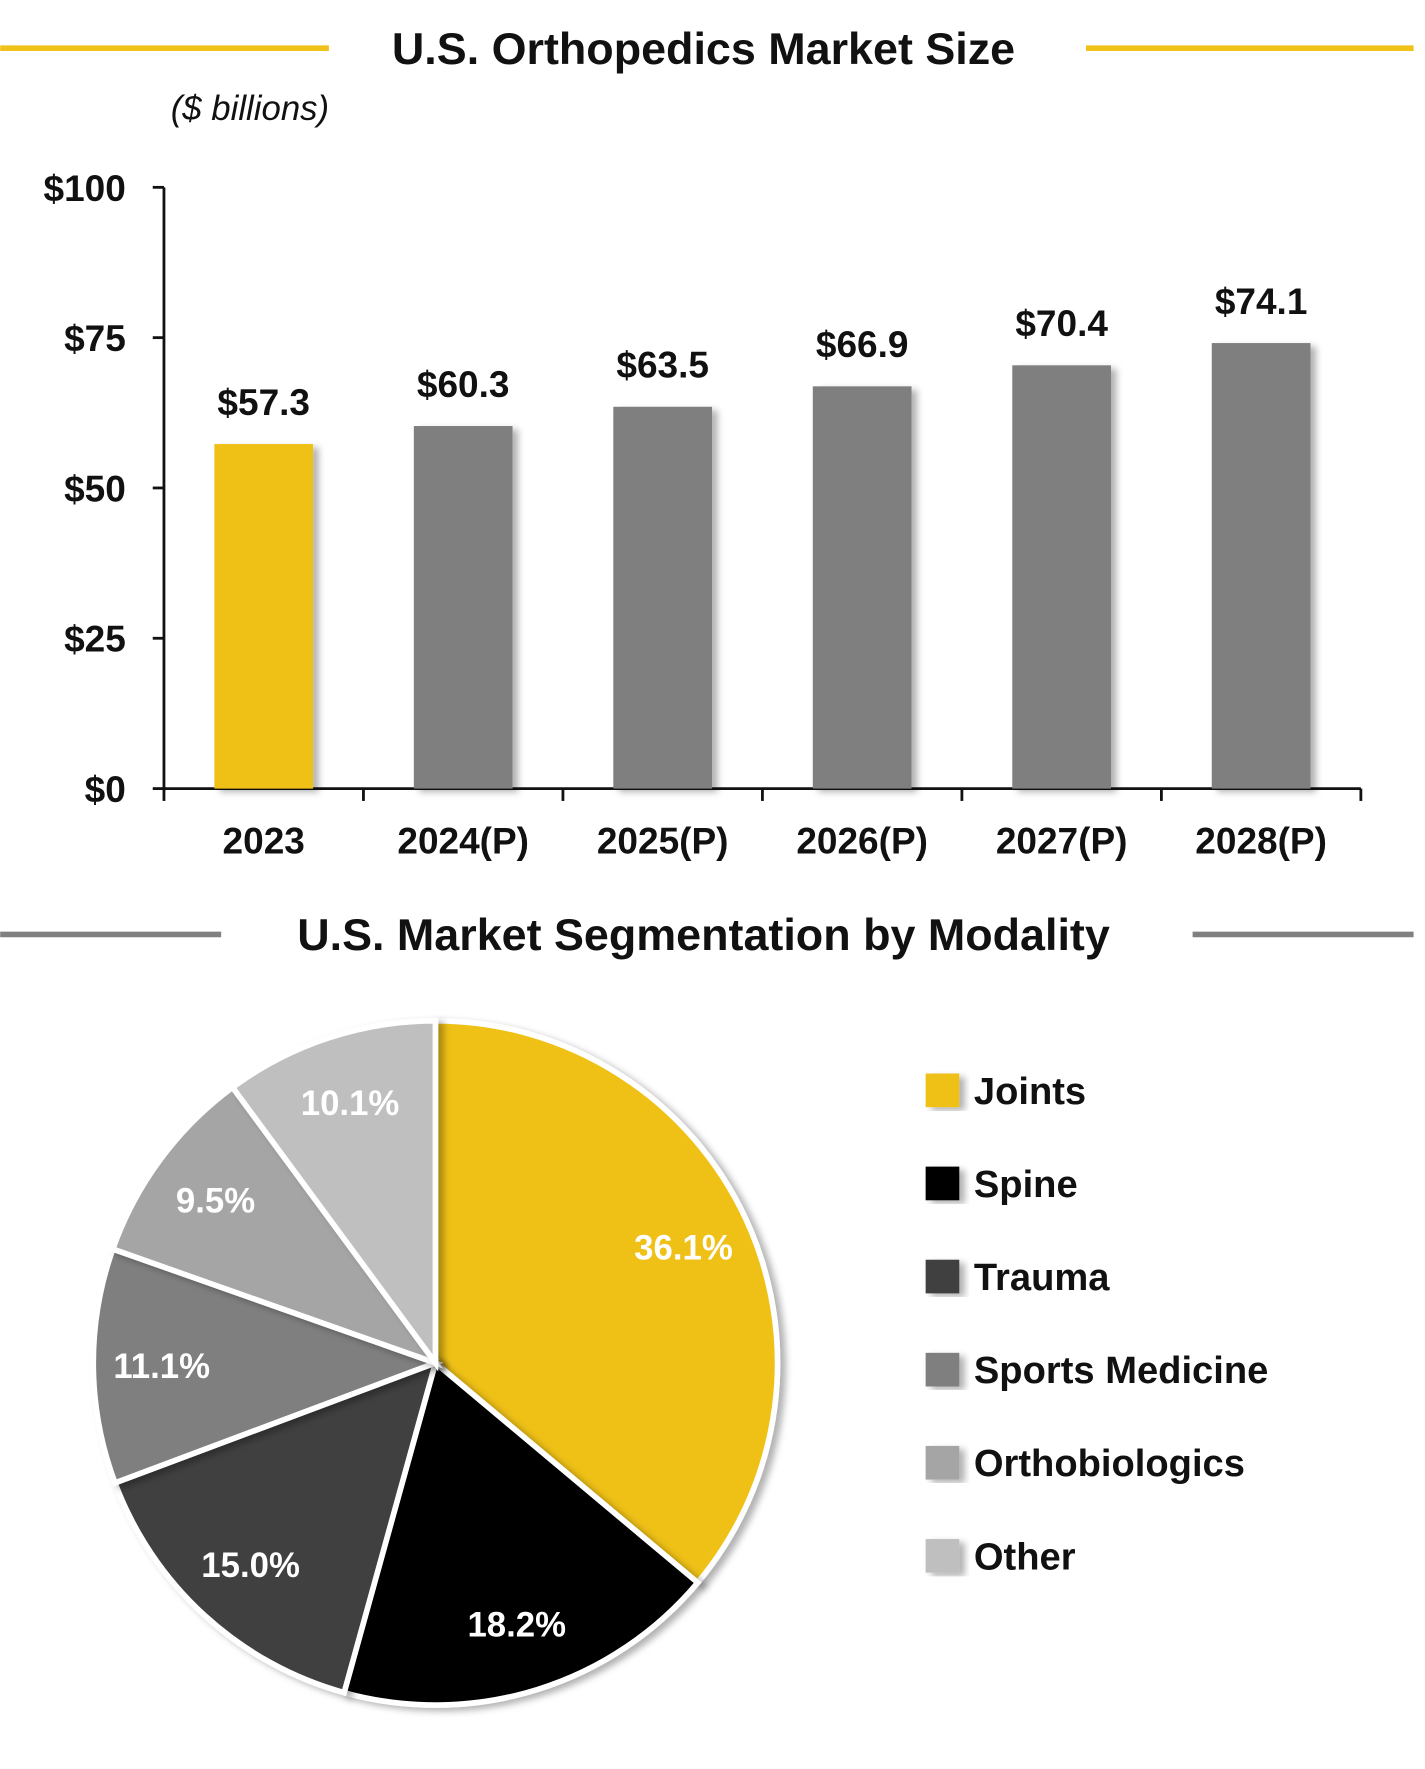 This screenshot has height=1769, width=1425. I want to click on bar-data-label: $66.9, so click(862, 344).